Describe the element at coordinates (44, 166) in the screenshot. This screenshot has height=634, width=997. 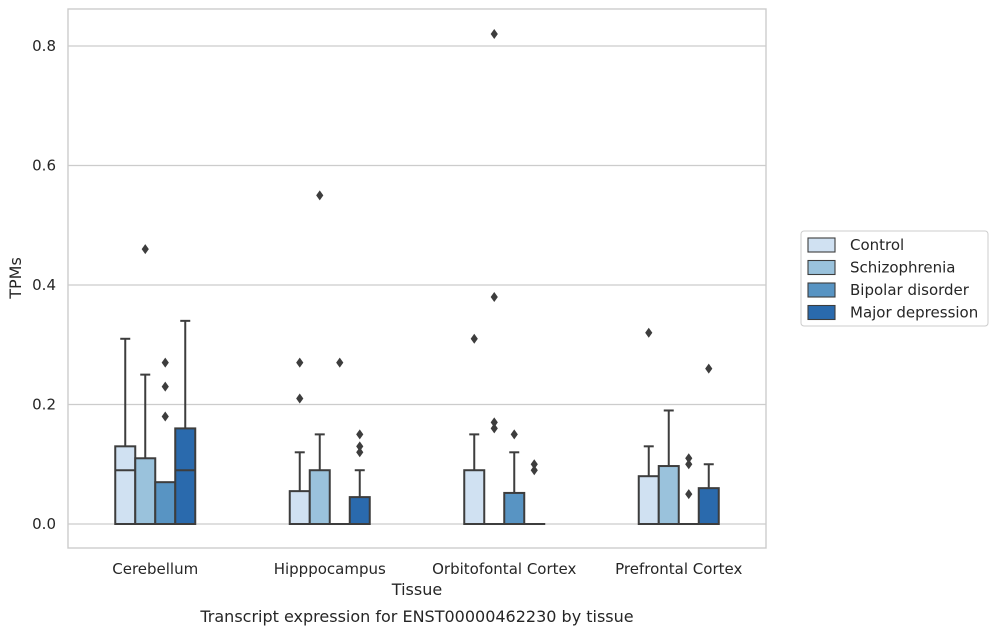
I see `y-tick-label: 0.6` at that location.